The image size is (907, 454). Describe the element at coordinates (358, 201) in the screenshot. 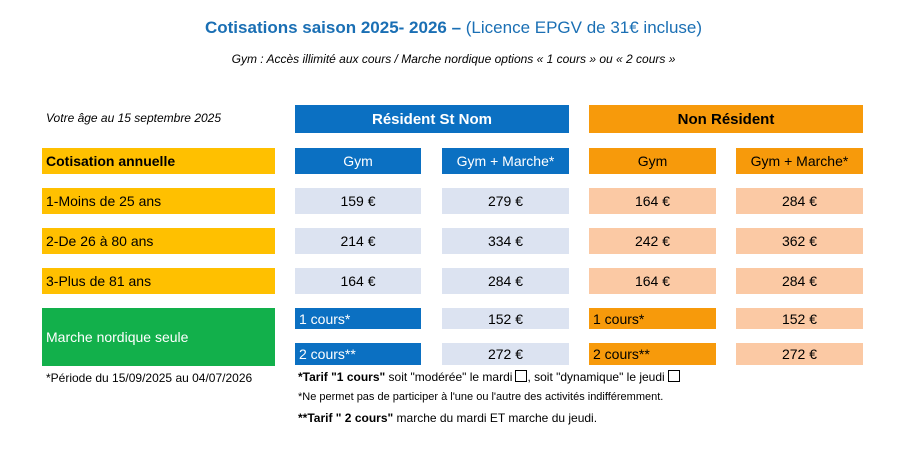

I see `price-res-gym: 159 €` at that location.